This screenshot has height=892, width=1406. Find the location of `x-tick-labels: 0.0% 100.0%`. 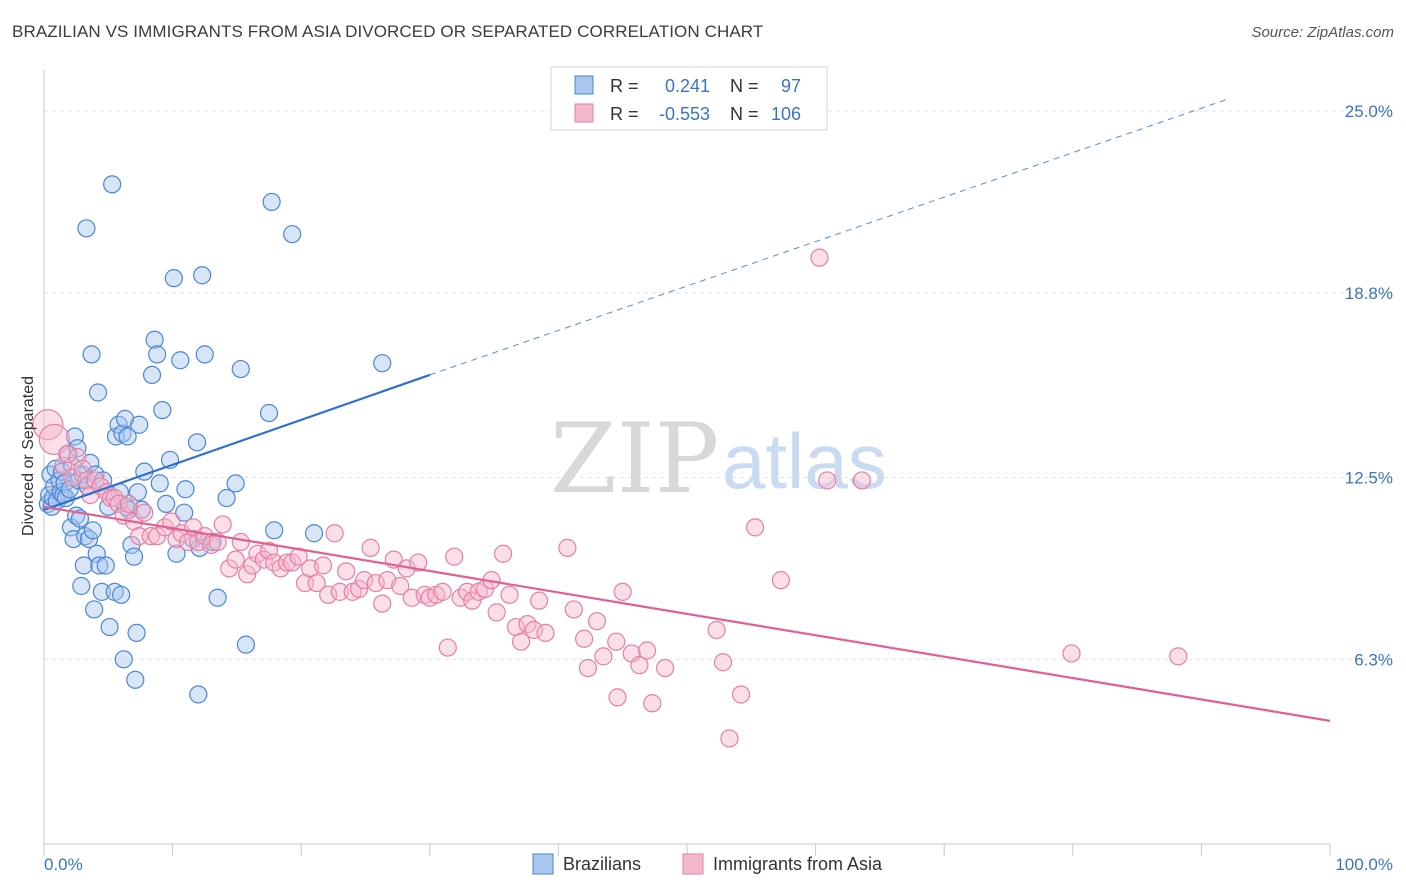

x-tick-labels: 0.0% 100.0% is located at coordinates (718, 864).